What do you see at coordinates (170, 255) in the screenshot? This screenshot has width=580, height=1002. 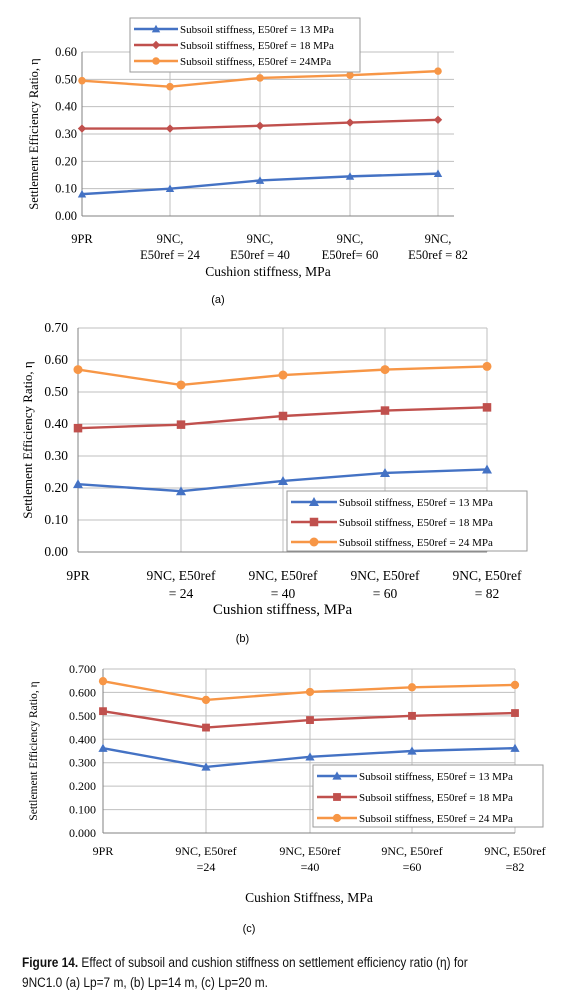 I see `x-tick-label-line: E50ref = 24` at bounding box center [170, 255].